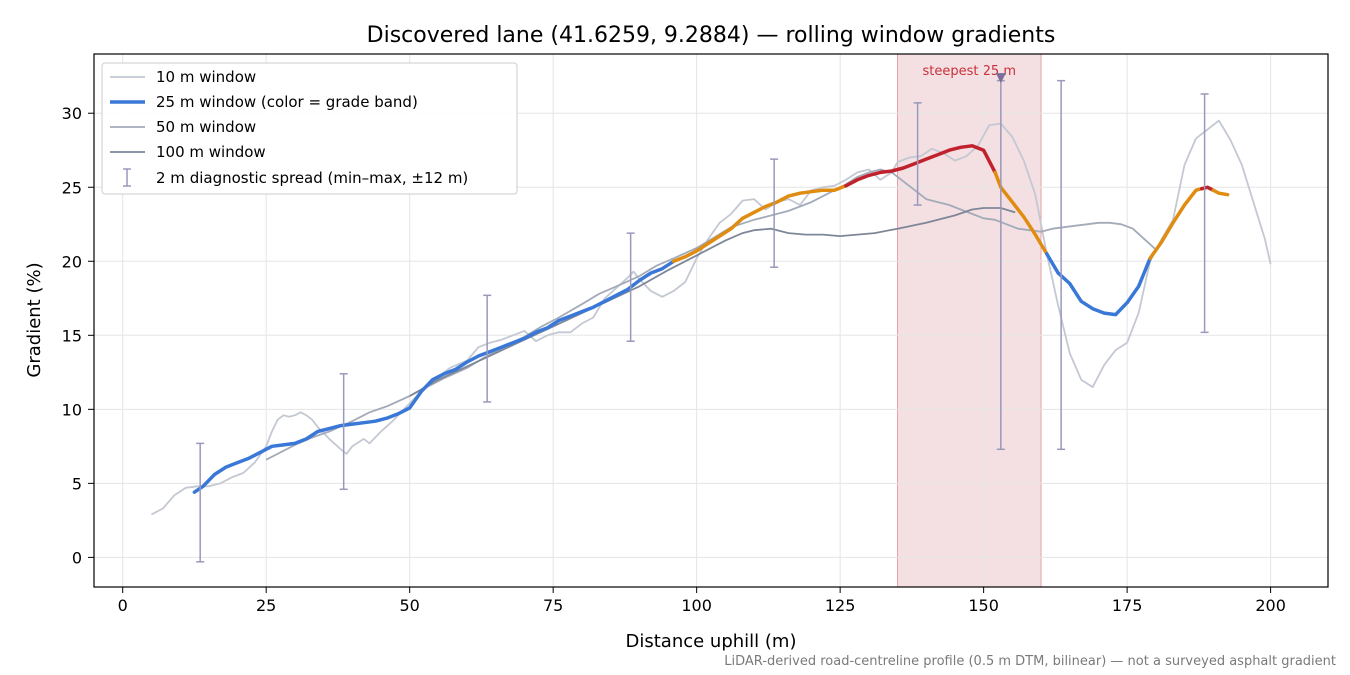 Image resolution: width=1350 pixels, height=675 pixels. I want to click on y-tick-label: 30, so click(72, 113).